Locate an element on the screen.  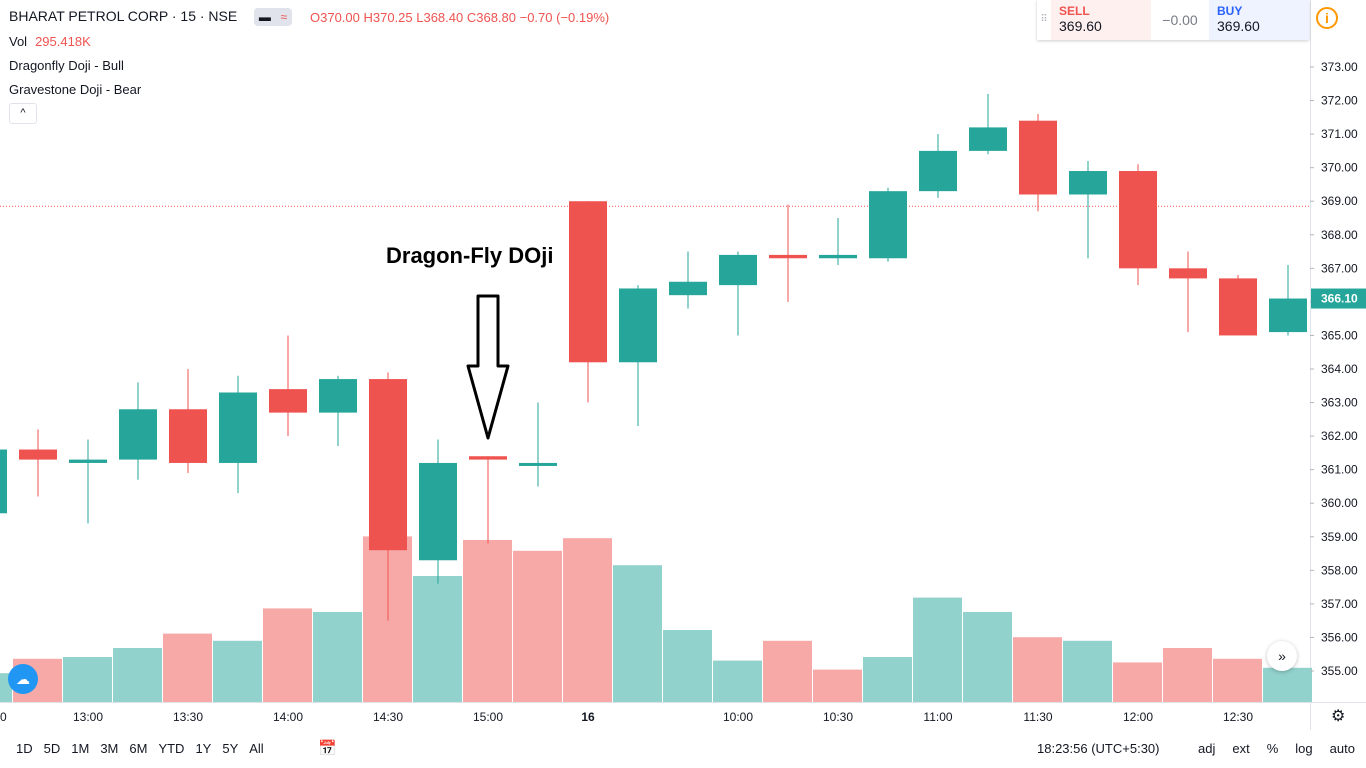
y-tick-label: 364.00 is located at coordinates (1339, 369).